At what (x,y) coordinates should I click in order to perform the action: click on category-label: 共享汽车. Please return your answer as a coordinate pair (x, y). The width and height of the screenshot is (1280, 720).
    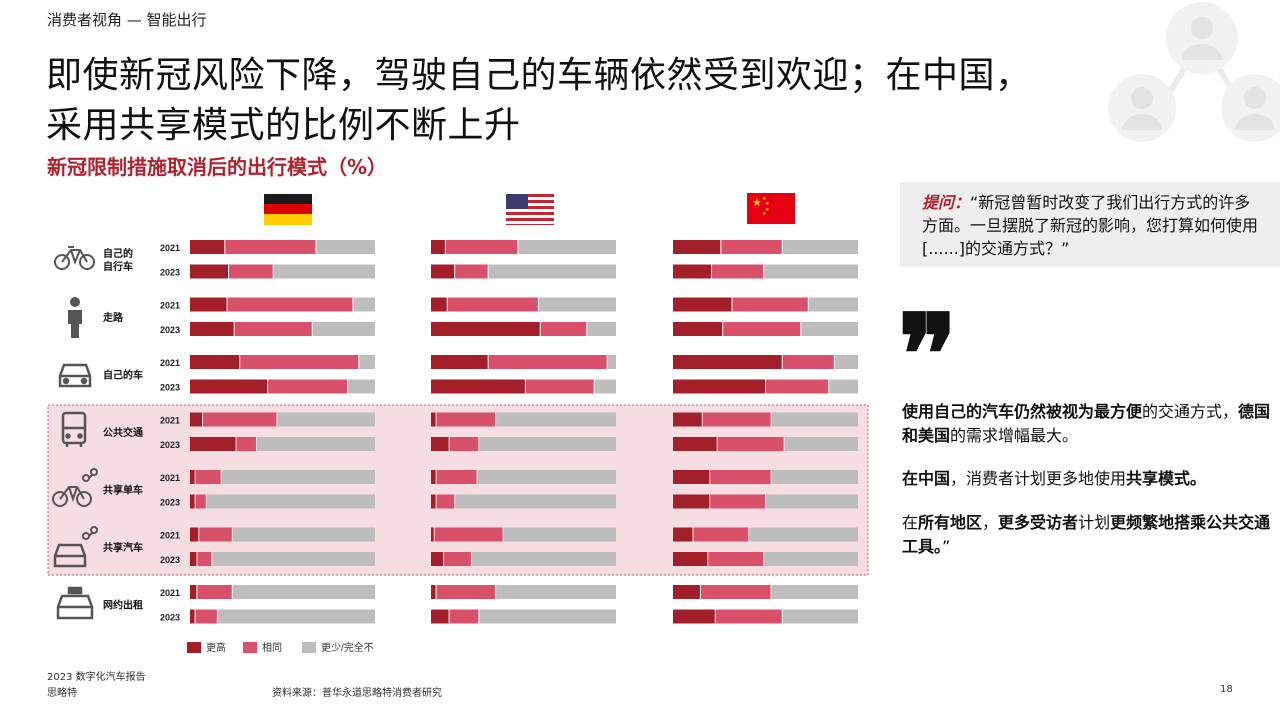
    Looking at the image, I should click on (123, 547).